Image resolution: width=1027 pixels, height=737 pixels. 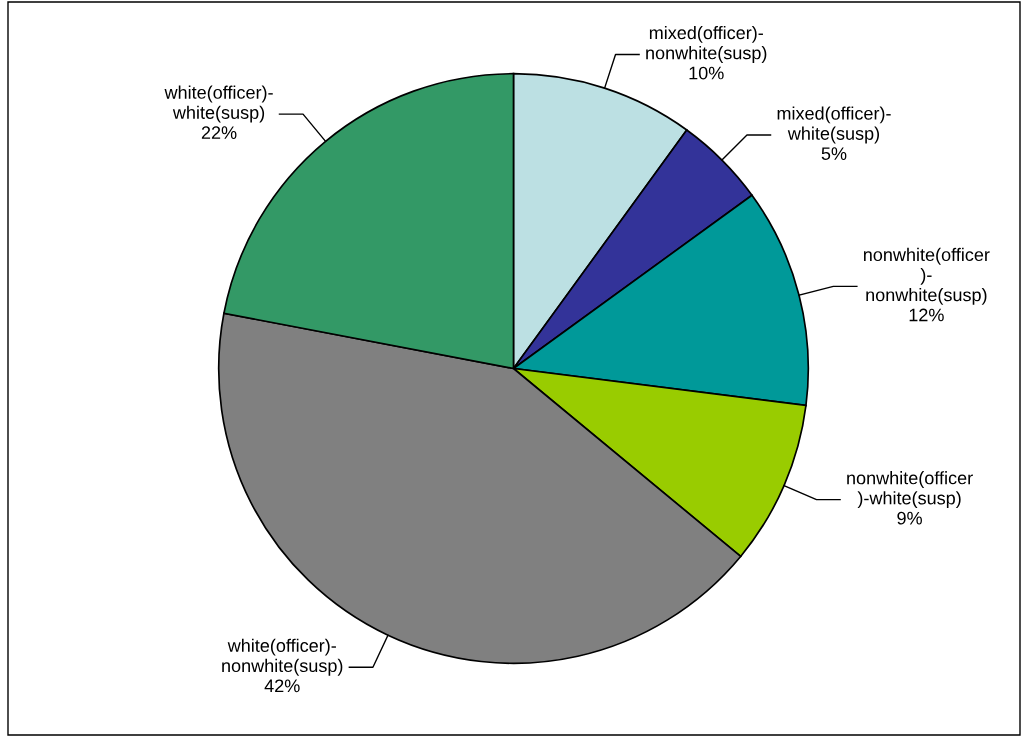 What do you see at coordinates (909, 518) in the screenshot?
I see `data-label: 9%` at bounding box center [909, 518].